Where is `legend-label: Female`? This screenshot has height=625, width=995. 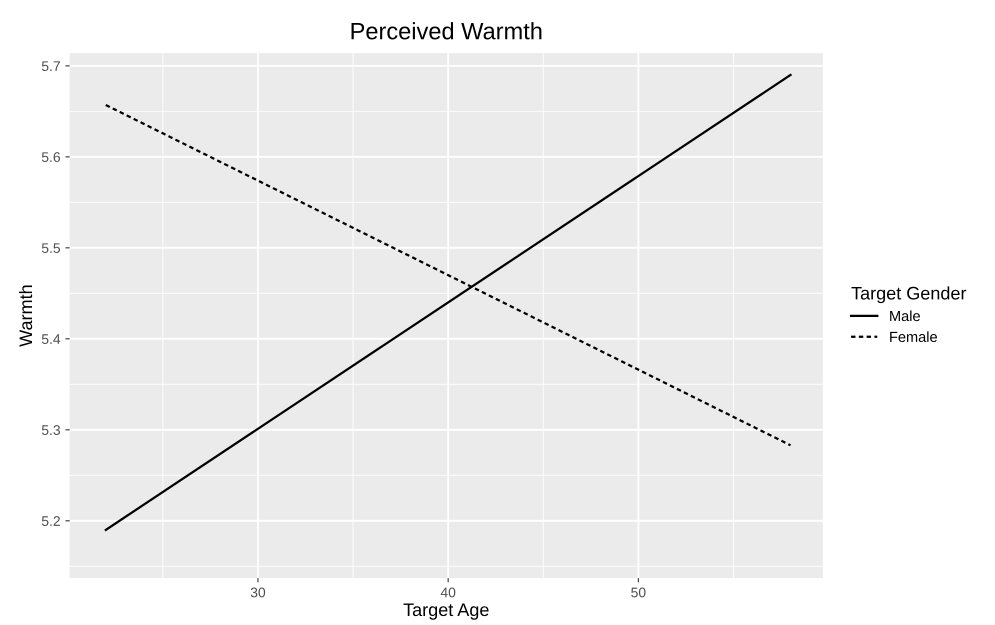 legend-label: Female is located at coordinates (913, 336).